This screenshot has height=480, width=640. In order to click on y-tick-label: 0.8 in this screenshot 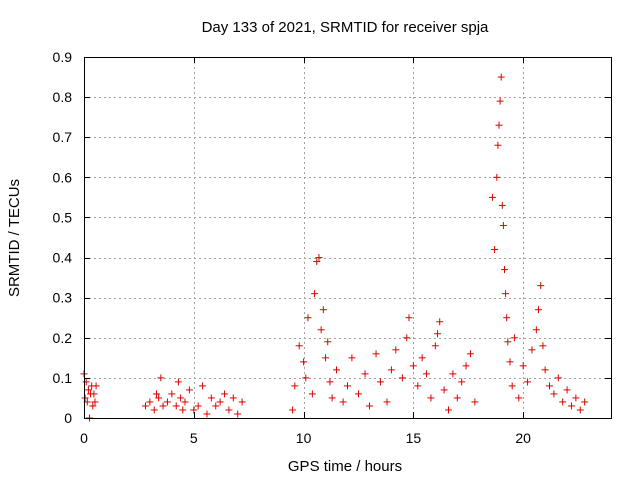, I will do `click(63, 97)`.